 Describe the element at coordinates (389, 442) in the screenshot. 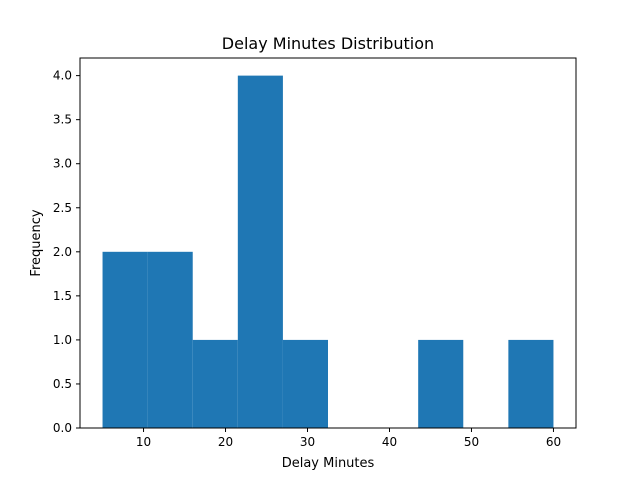

I see `x-tick-label: 40` at that location.